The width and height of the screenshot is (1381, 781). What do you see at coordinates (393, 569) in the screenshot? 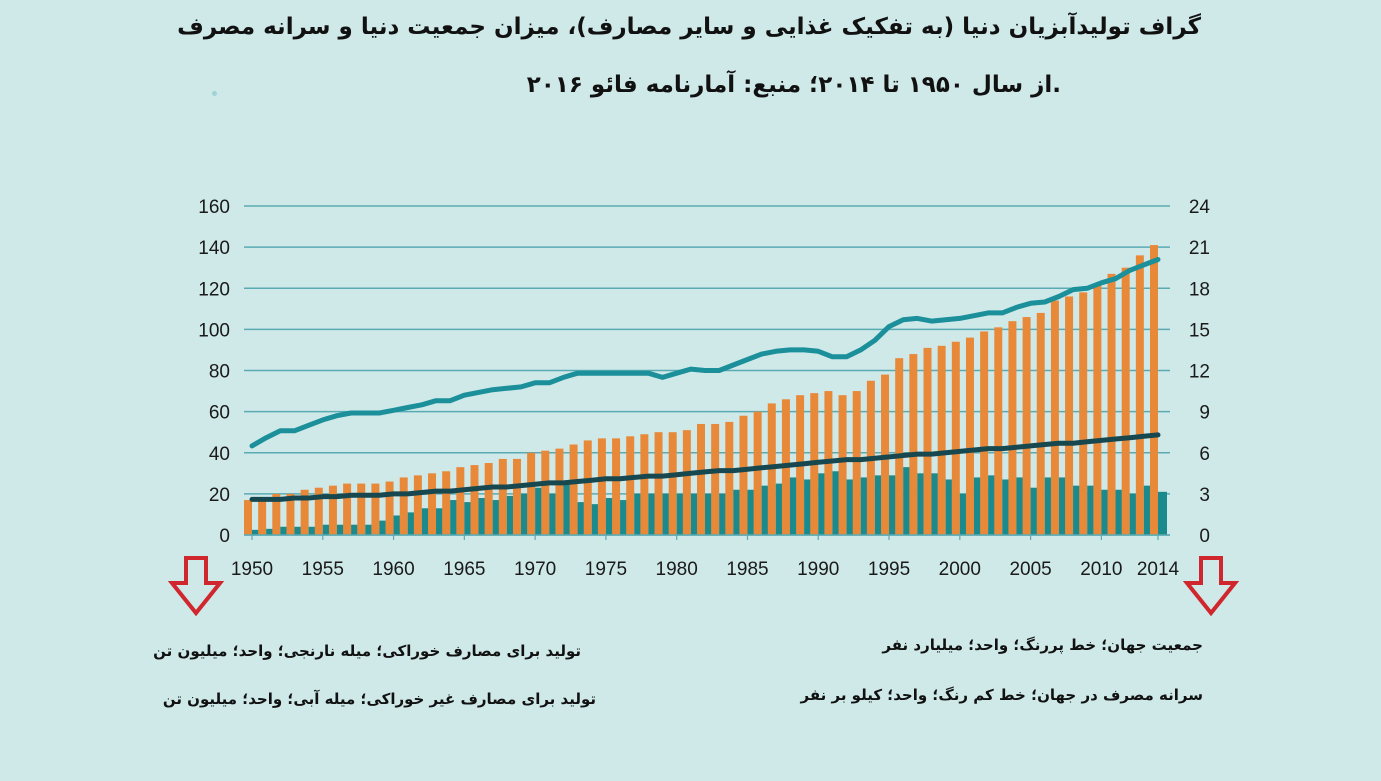
I see `x-tick-label: 1960` at bounding box center [393, 569].